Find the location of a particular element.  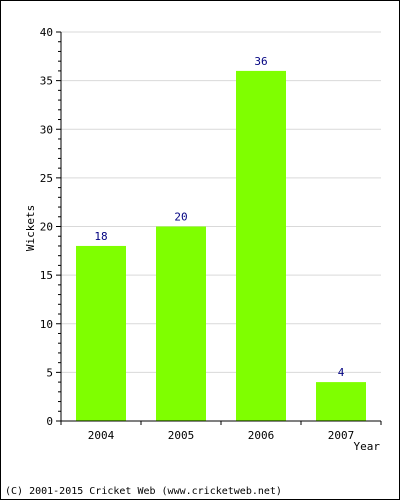

data-label-2007: 4 is located at coordinates (341, 372).